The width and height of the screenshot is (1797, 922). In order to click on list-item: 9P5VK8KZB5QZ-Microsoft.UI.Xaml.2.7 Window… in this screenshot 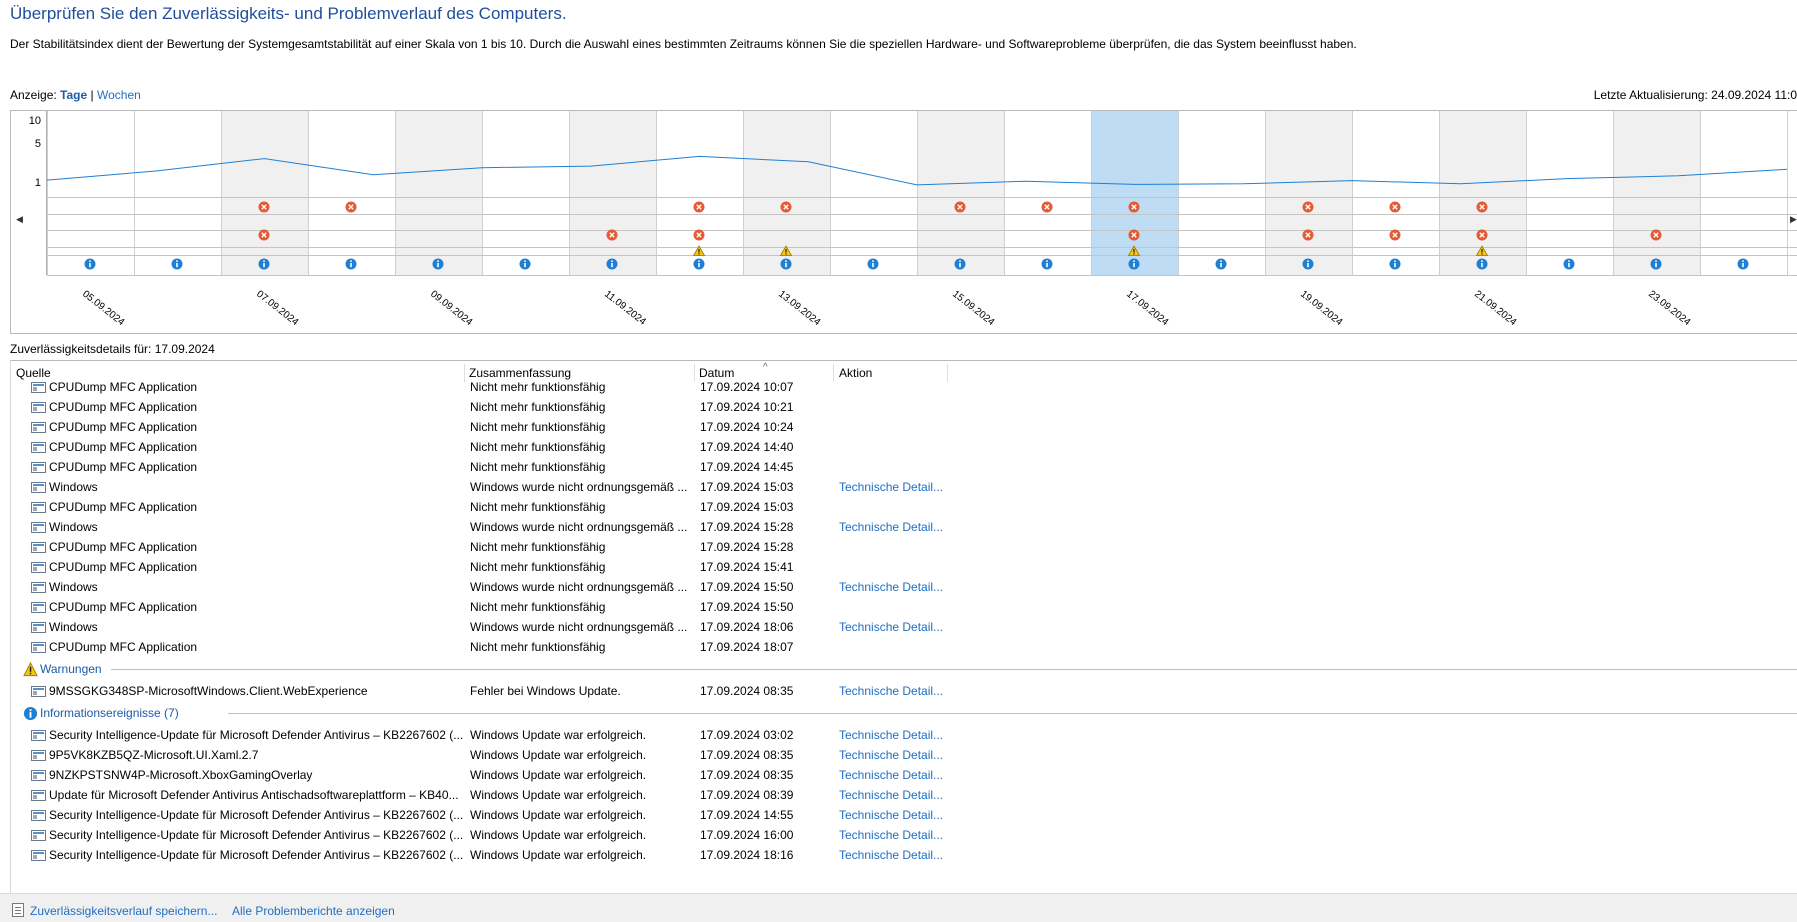, I will do `click(904, 755)`.